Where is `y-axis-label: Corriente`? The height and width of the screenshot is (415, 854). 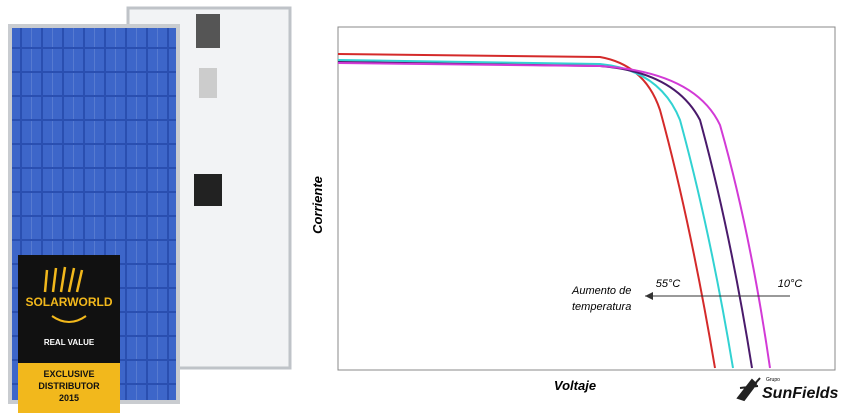
y-axis-label: Corriente is located at coordinates (317, 205).